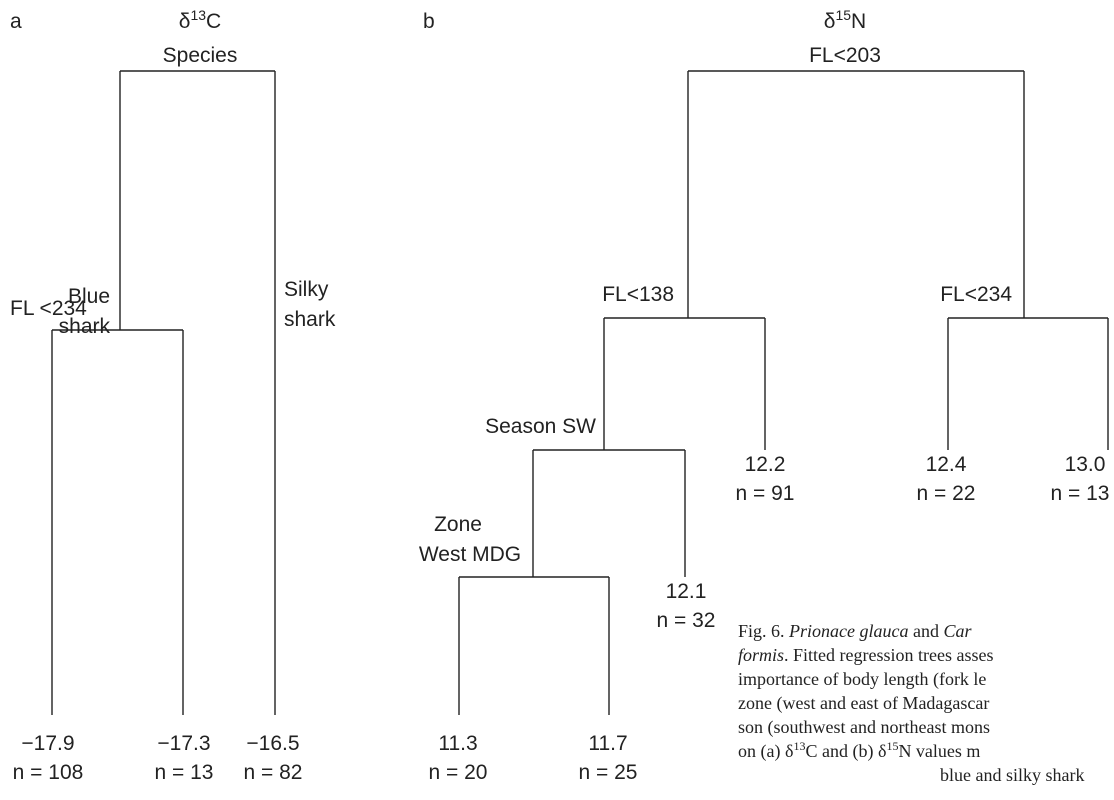 This screenshot has width=1114, height=800. Describe the element at coordinates (200, 55) in the screenshot. I see `panel-a-root-split-label: Species` at that location.